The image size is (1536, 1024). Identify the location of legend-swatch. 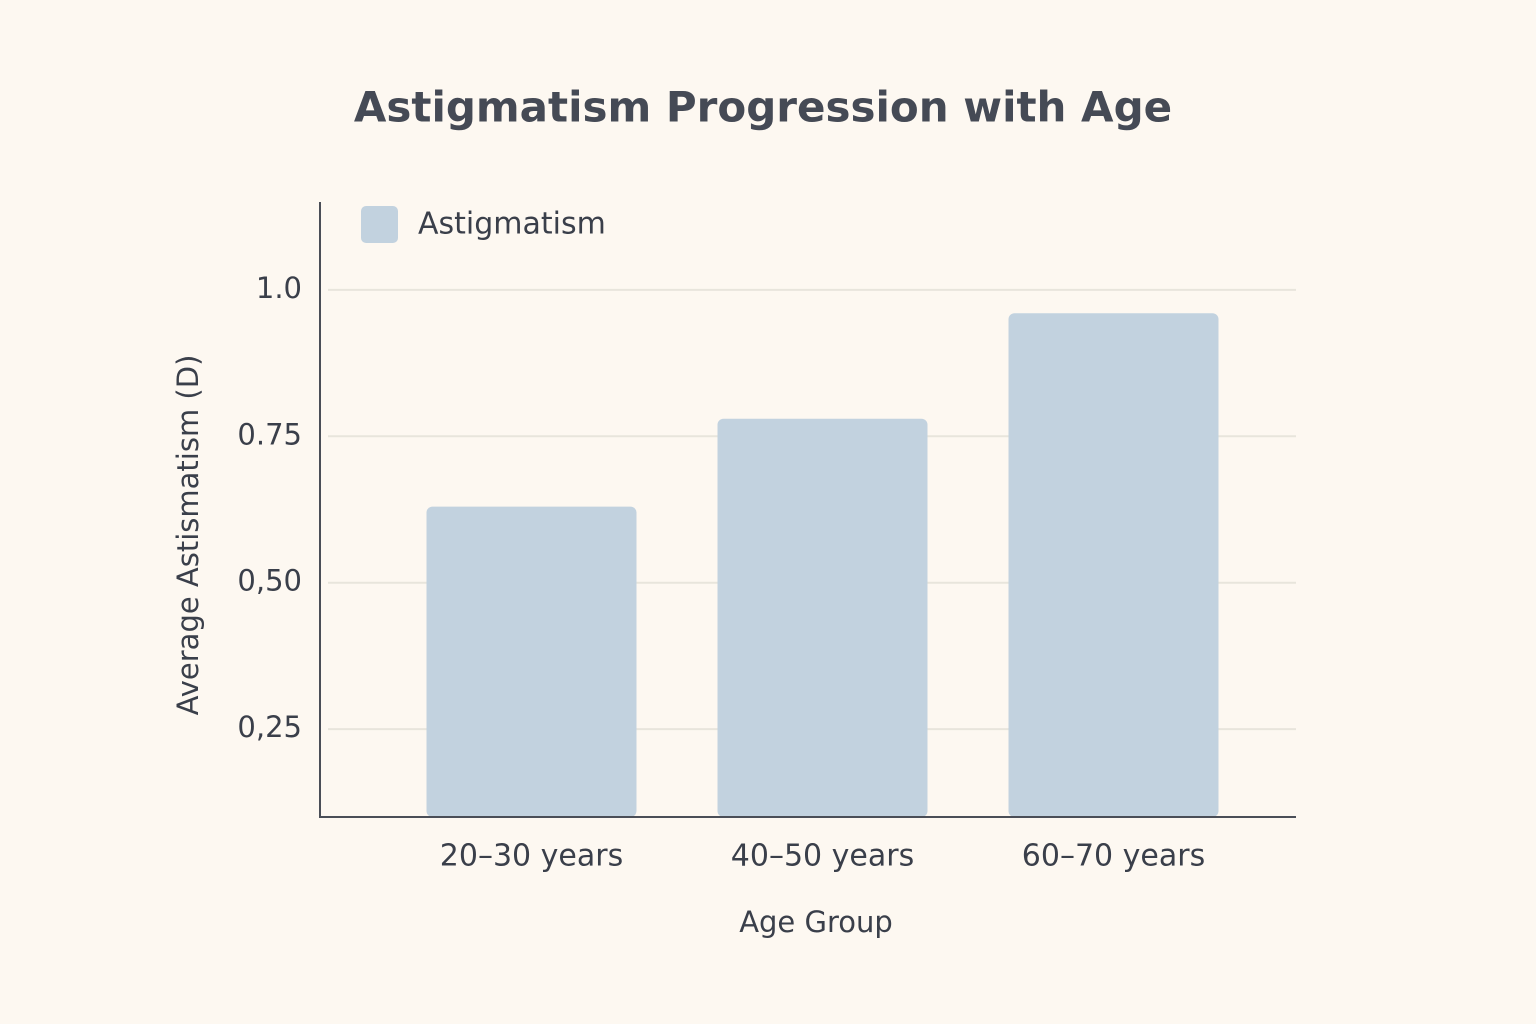
(379, 224).